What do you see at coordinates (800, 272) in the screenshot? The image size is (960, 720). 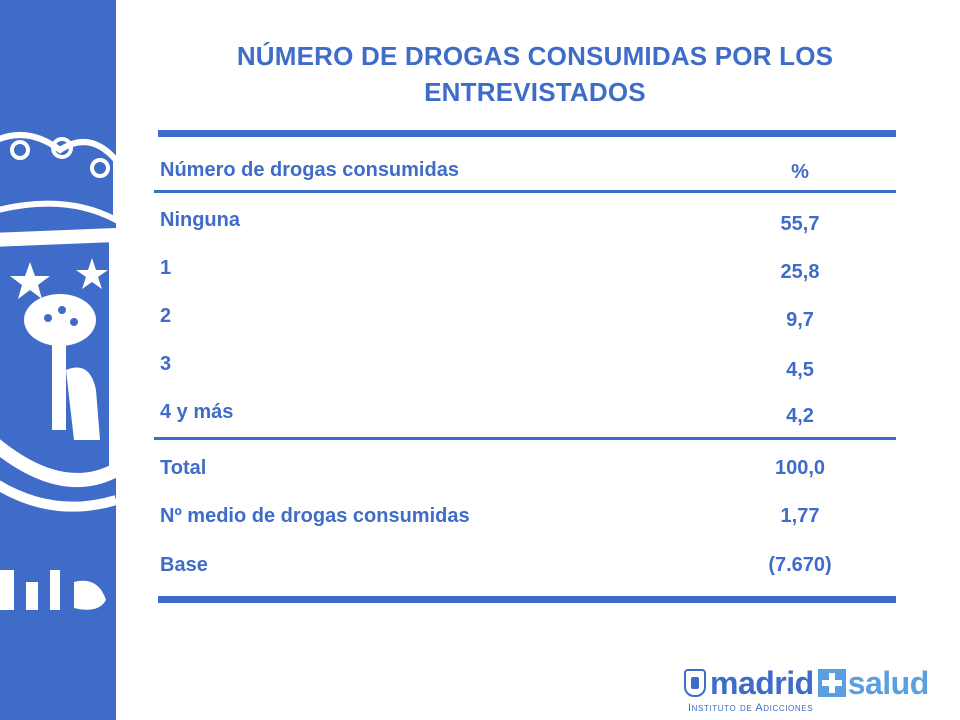 I see `row-value: 25,8` at bounding box center [800, 272].